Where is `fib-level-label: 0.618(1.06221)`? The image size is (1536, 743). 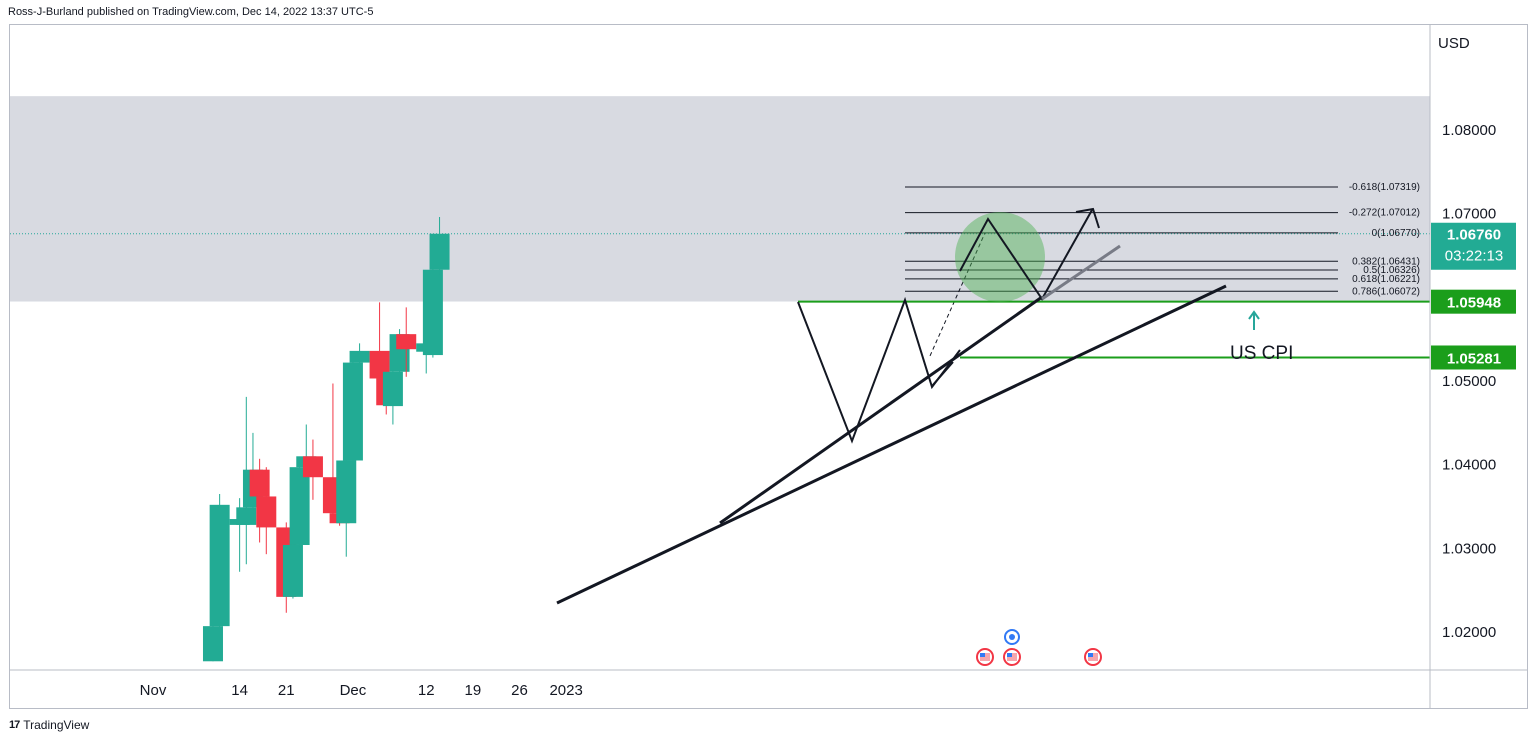 fib-level-label: 0.618(1.06221) is located at coordinates (1386, 279).